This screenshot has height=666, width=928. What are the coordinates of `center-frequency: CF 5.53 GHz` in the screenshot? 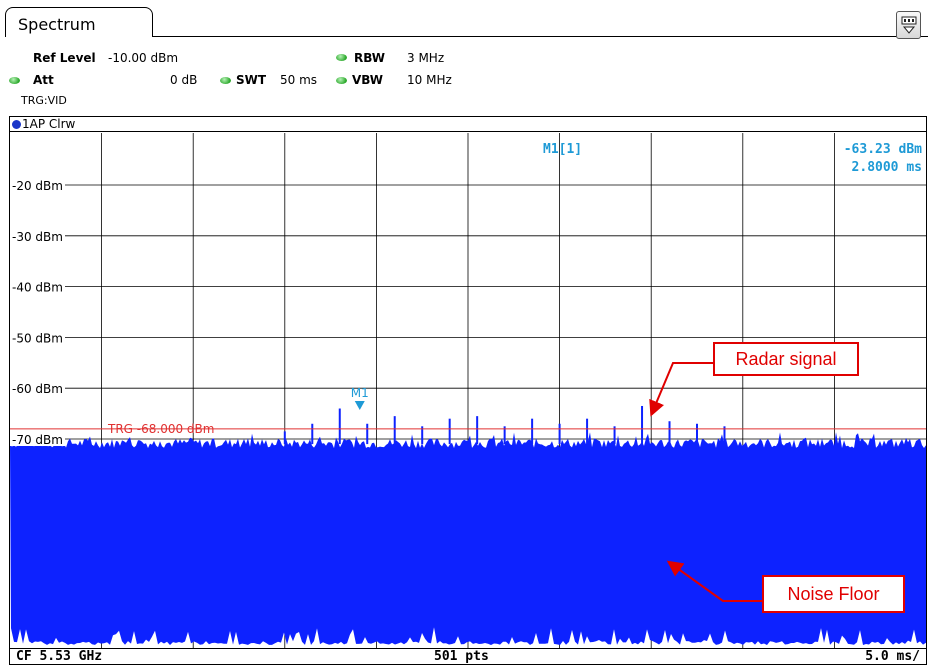 It's located at (59, 656).